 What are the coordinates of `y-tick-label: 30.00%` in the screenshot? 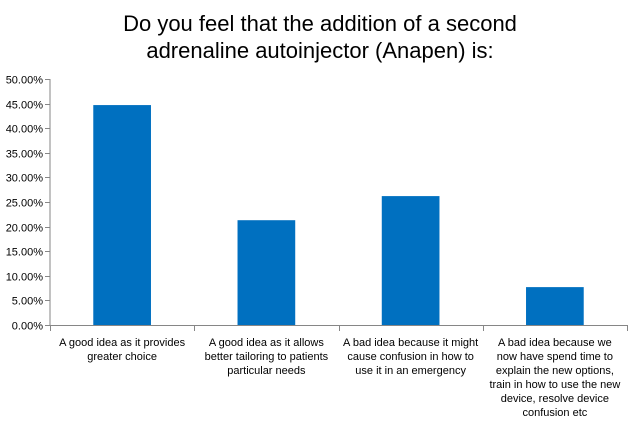 It's located at (25, 179).